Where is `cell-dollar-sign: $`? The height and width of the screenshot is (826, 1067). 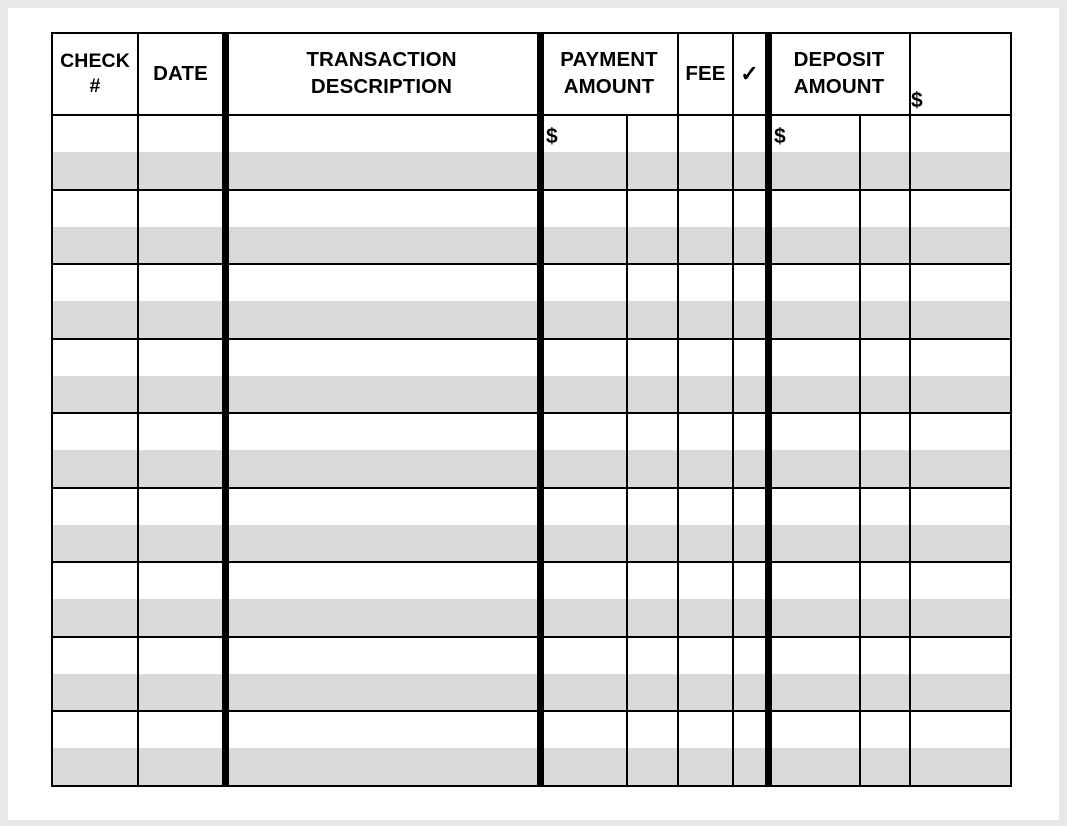
cell-dollar-sign: $ is located at coordinates (780, 136).